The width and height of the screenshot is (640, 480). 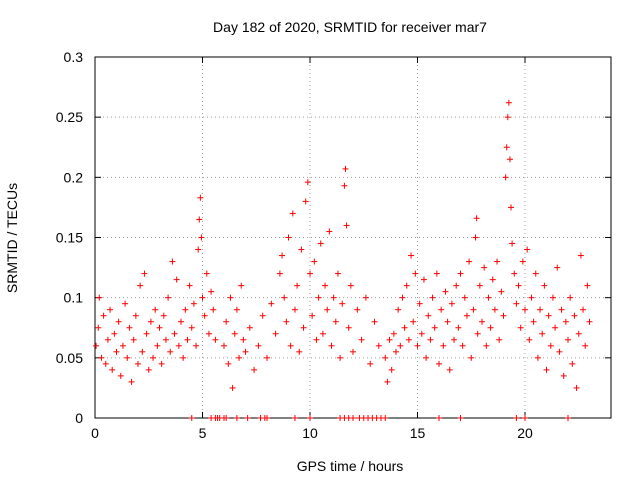 I want to click on x-tick-label: 10, so click(x=310, y=433).